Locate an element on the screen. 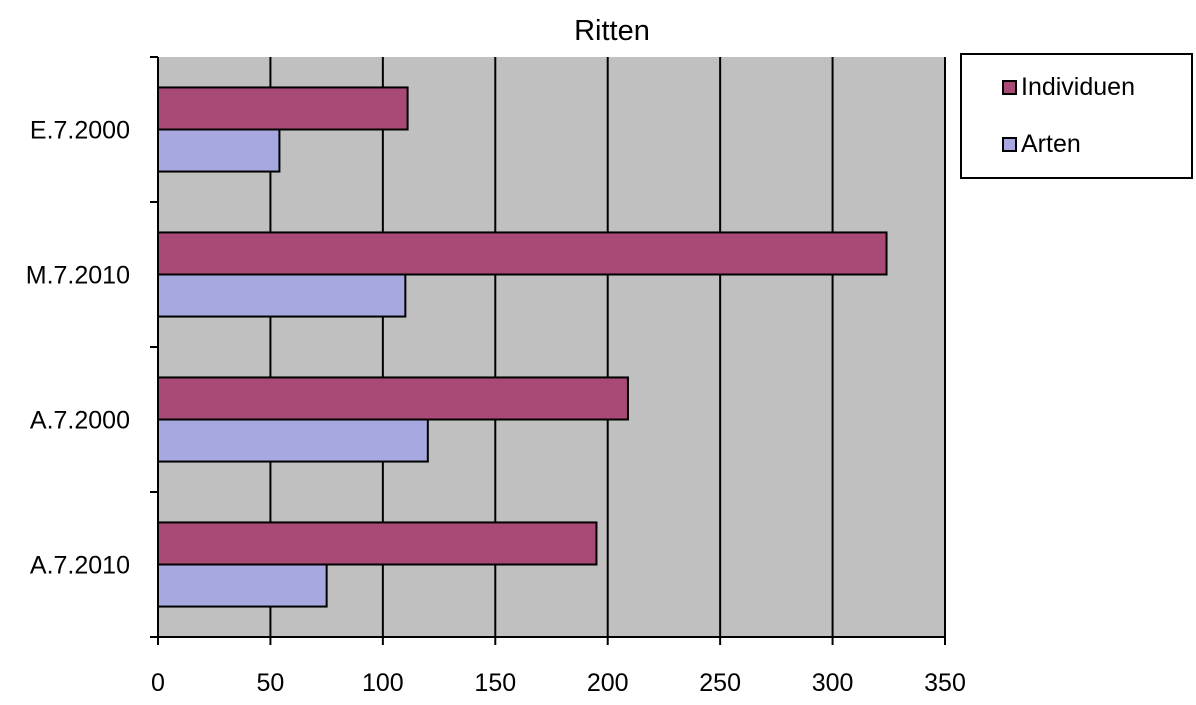  y-category-label: A.7.2000 is located at coordinates (80, 421).